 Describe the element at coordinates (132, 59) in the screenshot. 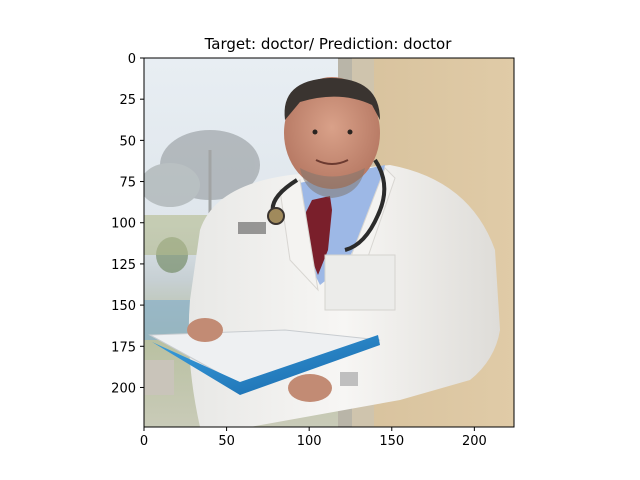

I see `y-tick-label: 0` at that location.